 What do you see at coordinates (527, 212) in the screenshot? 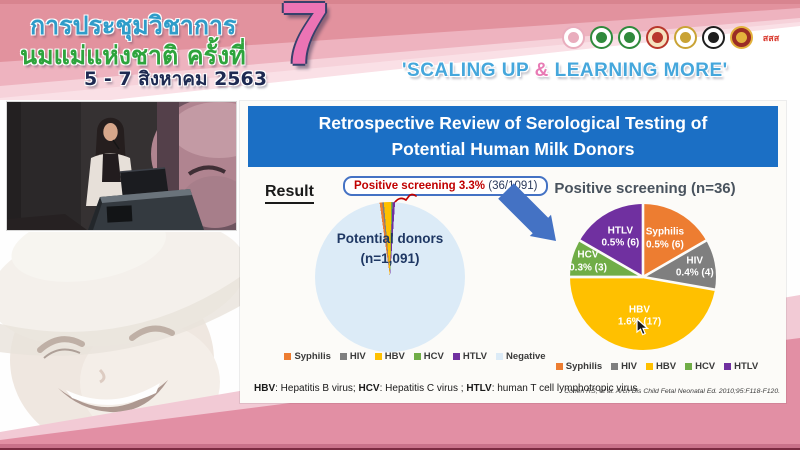
I see `blue-arrow-icon` at bounding box center [527, 212].